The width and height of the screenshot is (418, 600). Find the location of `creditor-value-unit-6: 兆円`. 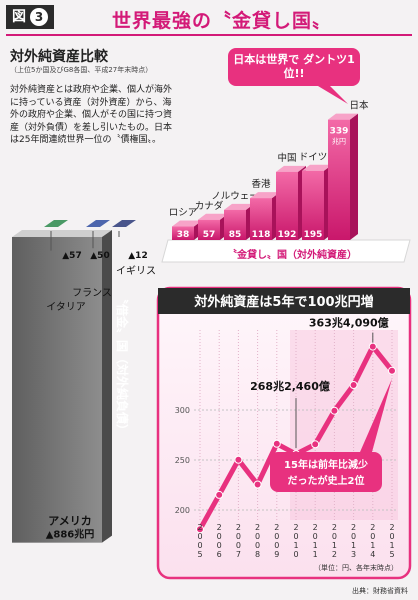

creditor-value-unit-6: 兆円 is located at coordinates (339, 141).